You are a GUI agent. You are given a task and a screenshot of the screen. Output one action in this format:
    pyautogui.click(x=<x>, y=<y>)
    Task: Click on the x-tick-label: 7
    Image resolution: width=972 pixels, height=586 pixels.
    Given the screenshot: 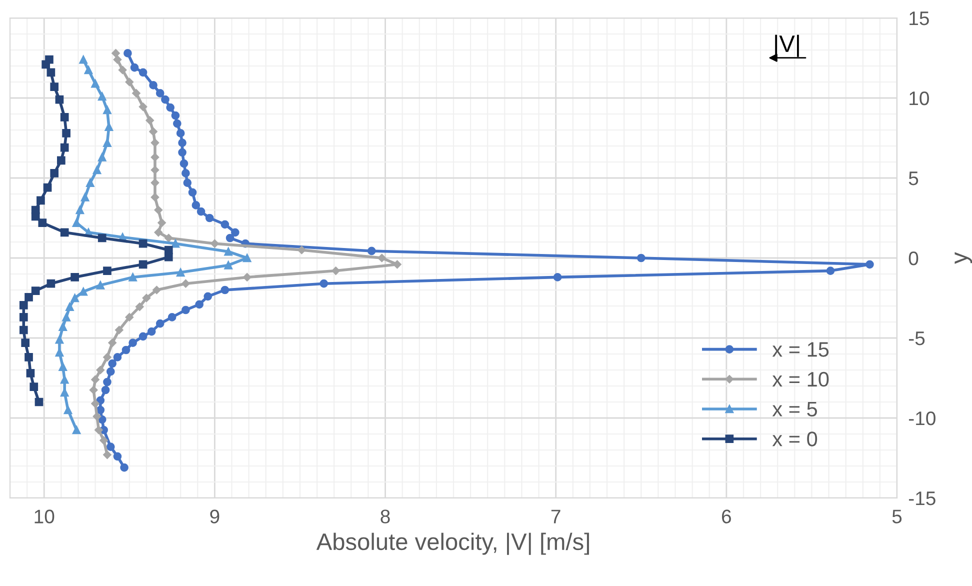 What is the action you would take?
    pyautogui.click(x=555, y=517)
    